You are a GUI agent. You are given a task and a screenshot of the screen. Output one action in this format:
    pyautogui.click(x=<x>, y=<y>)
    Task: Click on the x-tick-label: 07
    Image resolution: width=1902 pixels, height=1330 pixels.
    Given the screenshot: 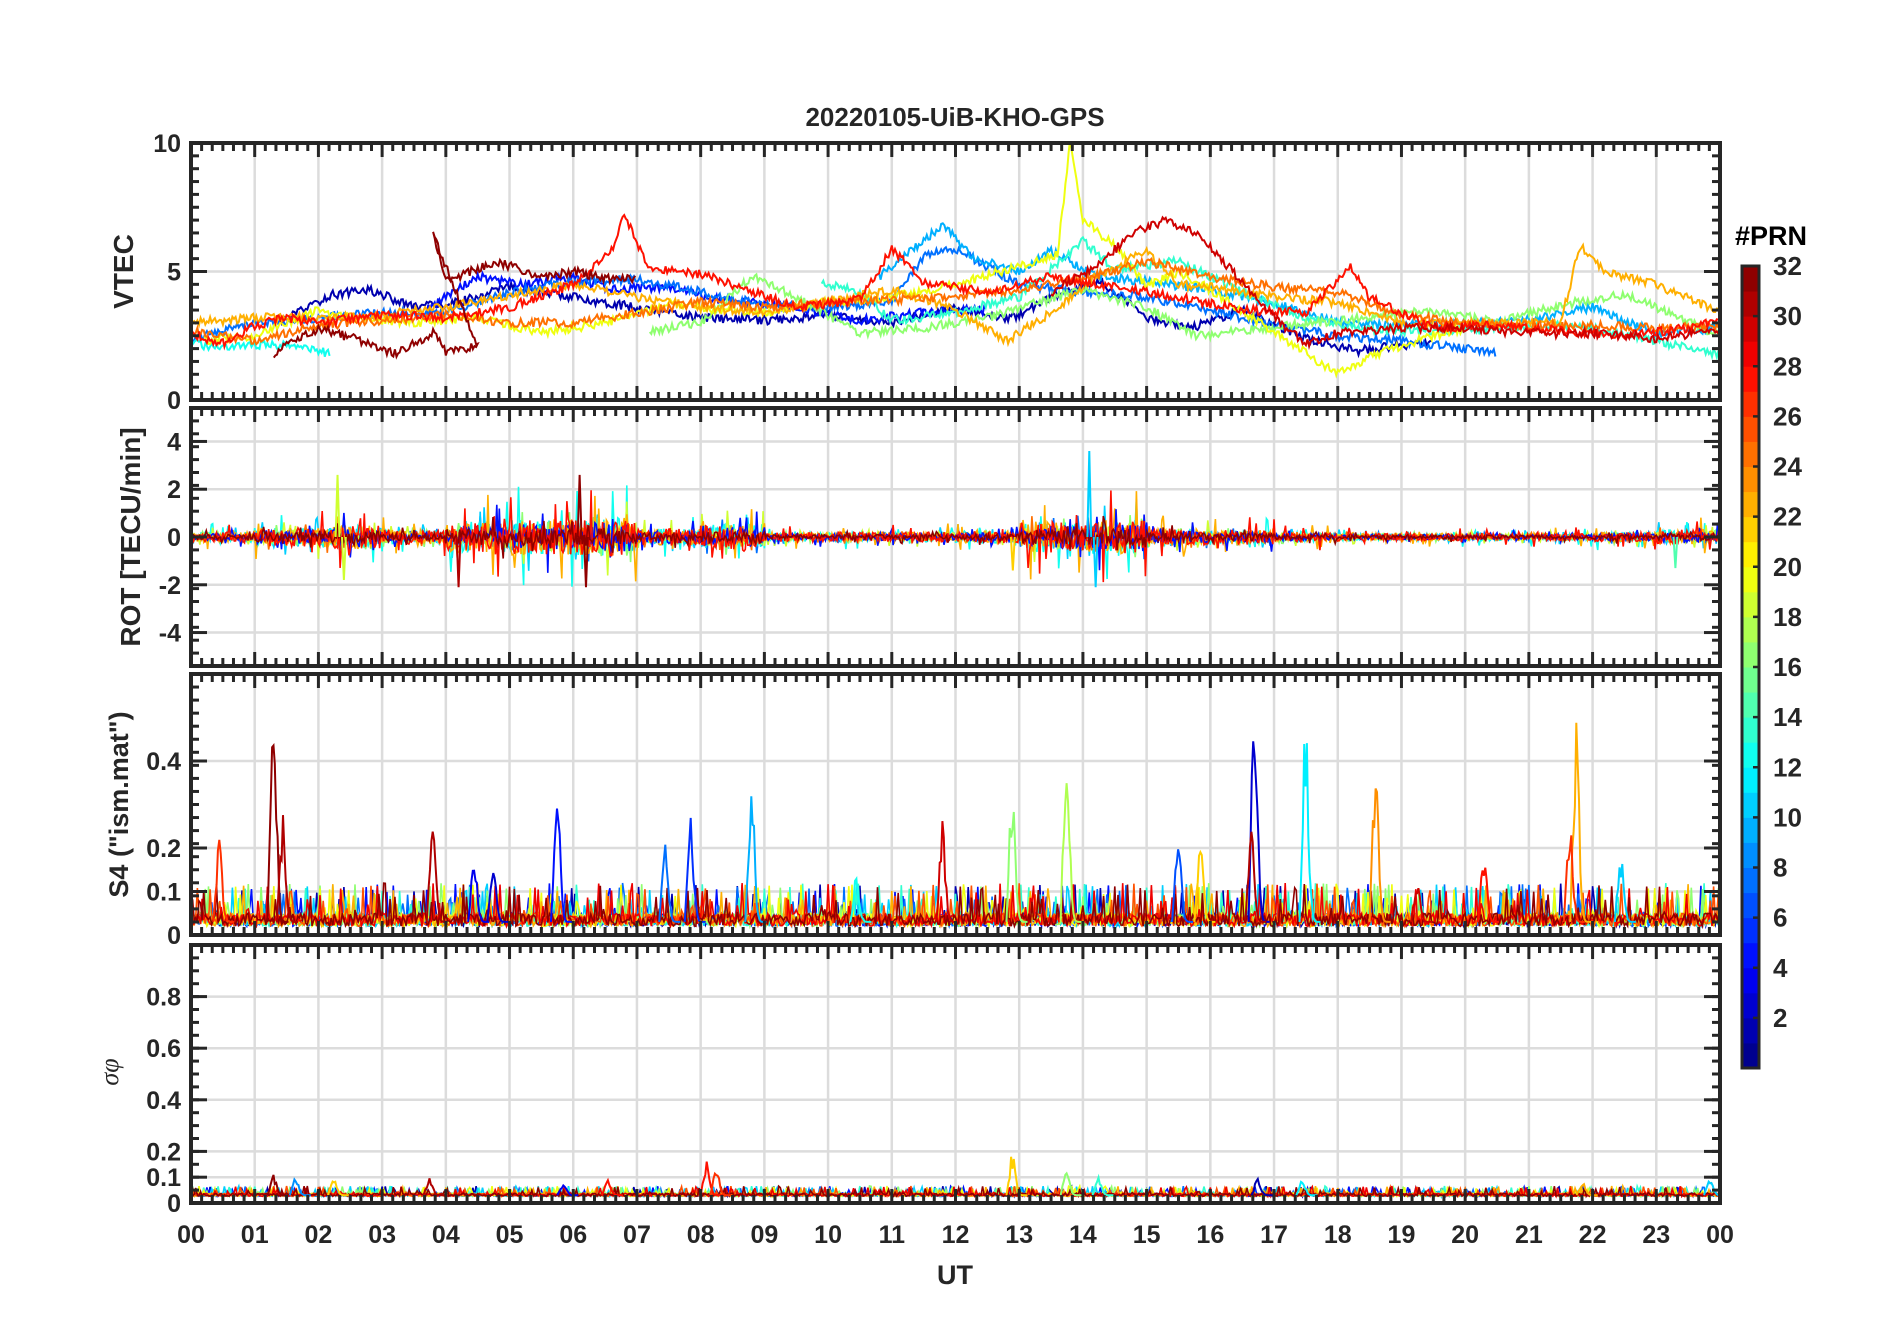 What is the action you would take?
    pyautogui.click(x=637, y=1235)
    